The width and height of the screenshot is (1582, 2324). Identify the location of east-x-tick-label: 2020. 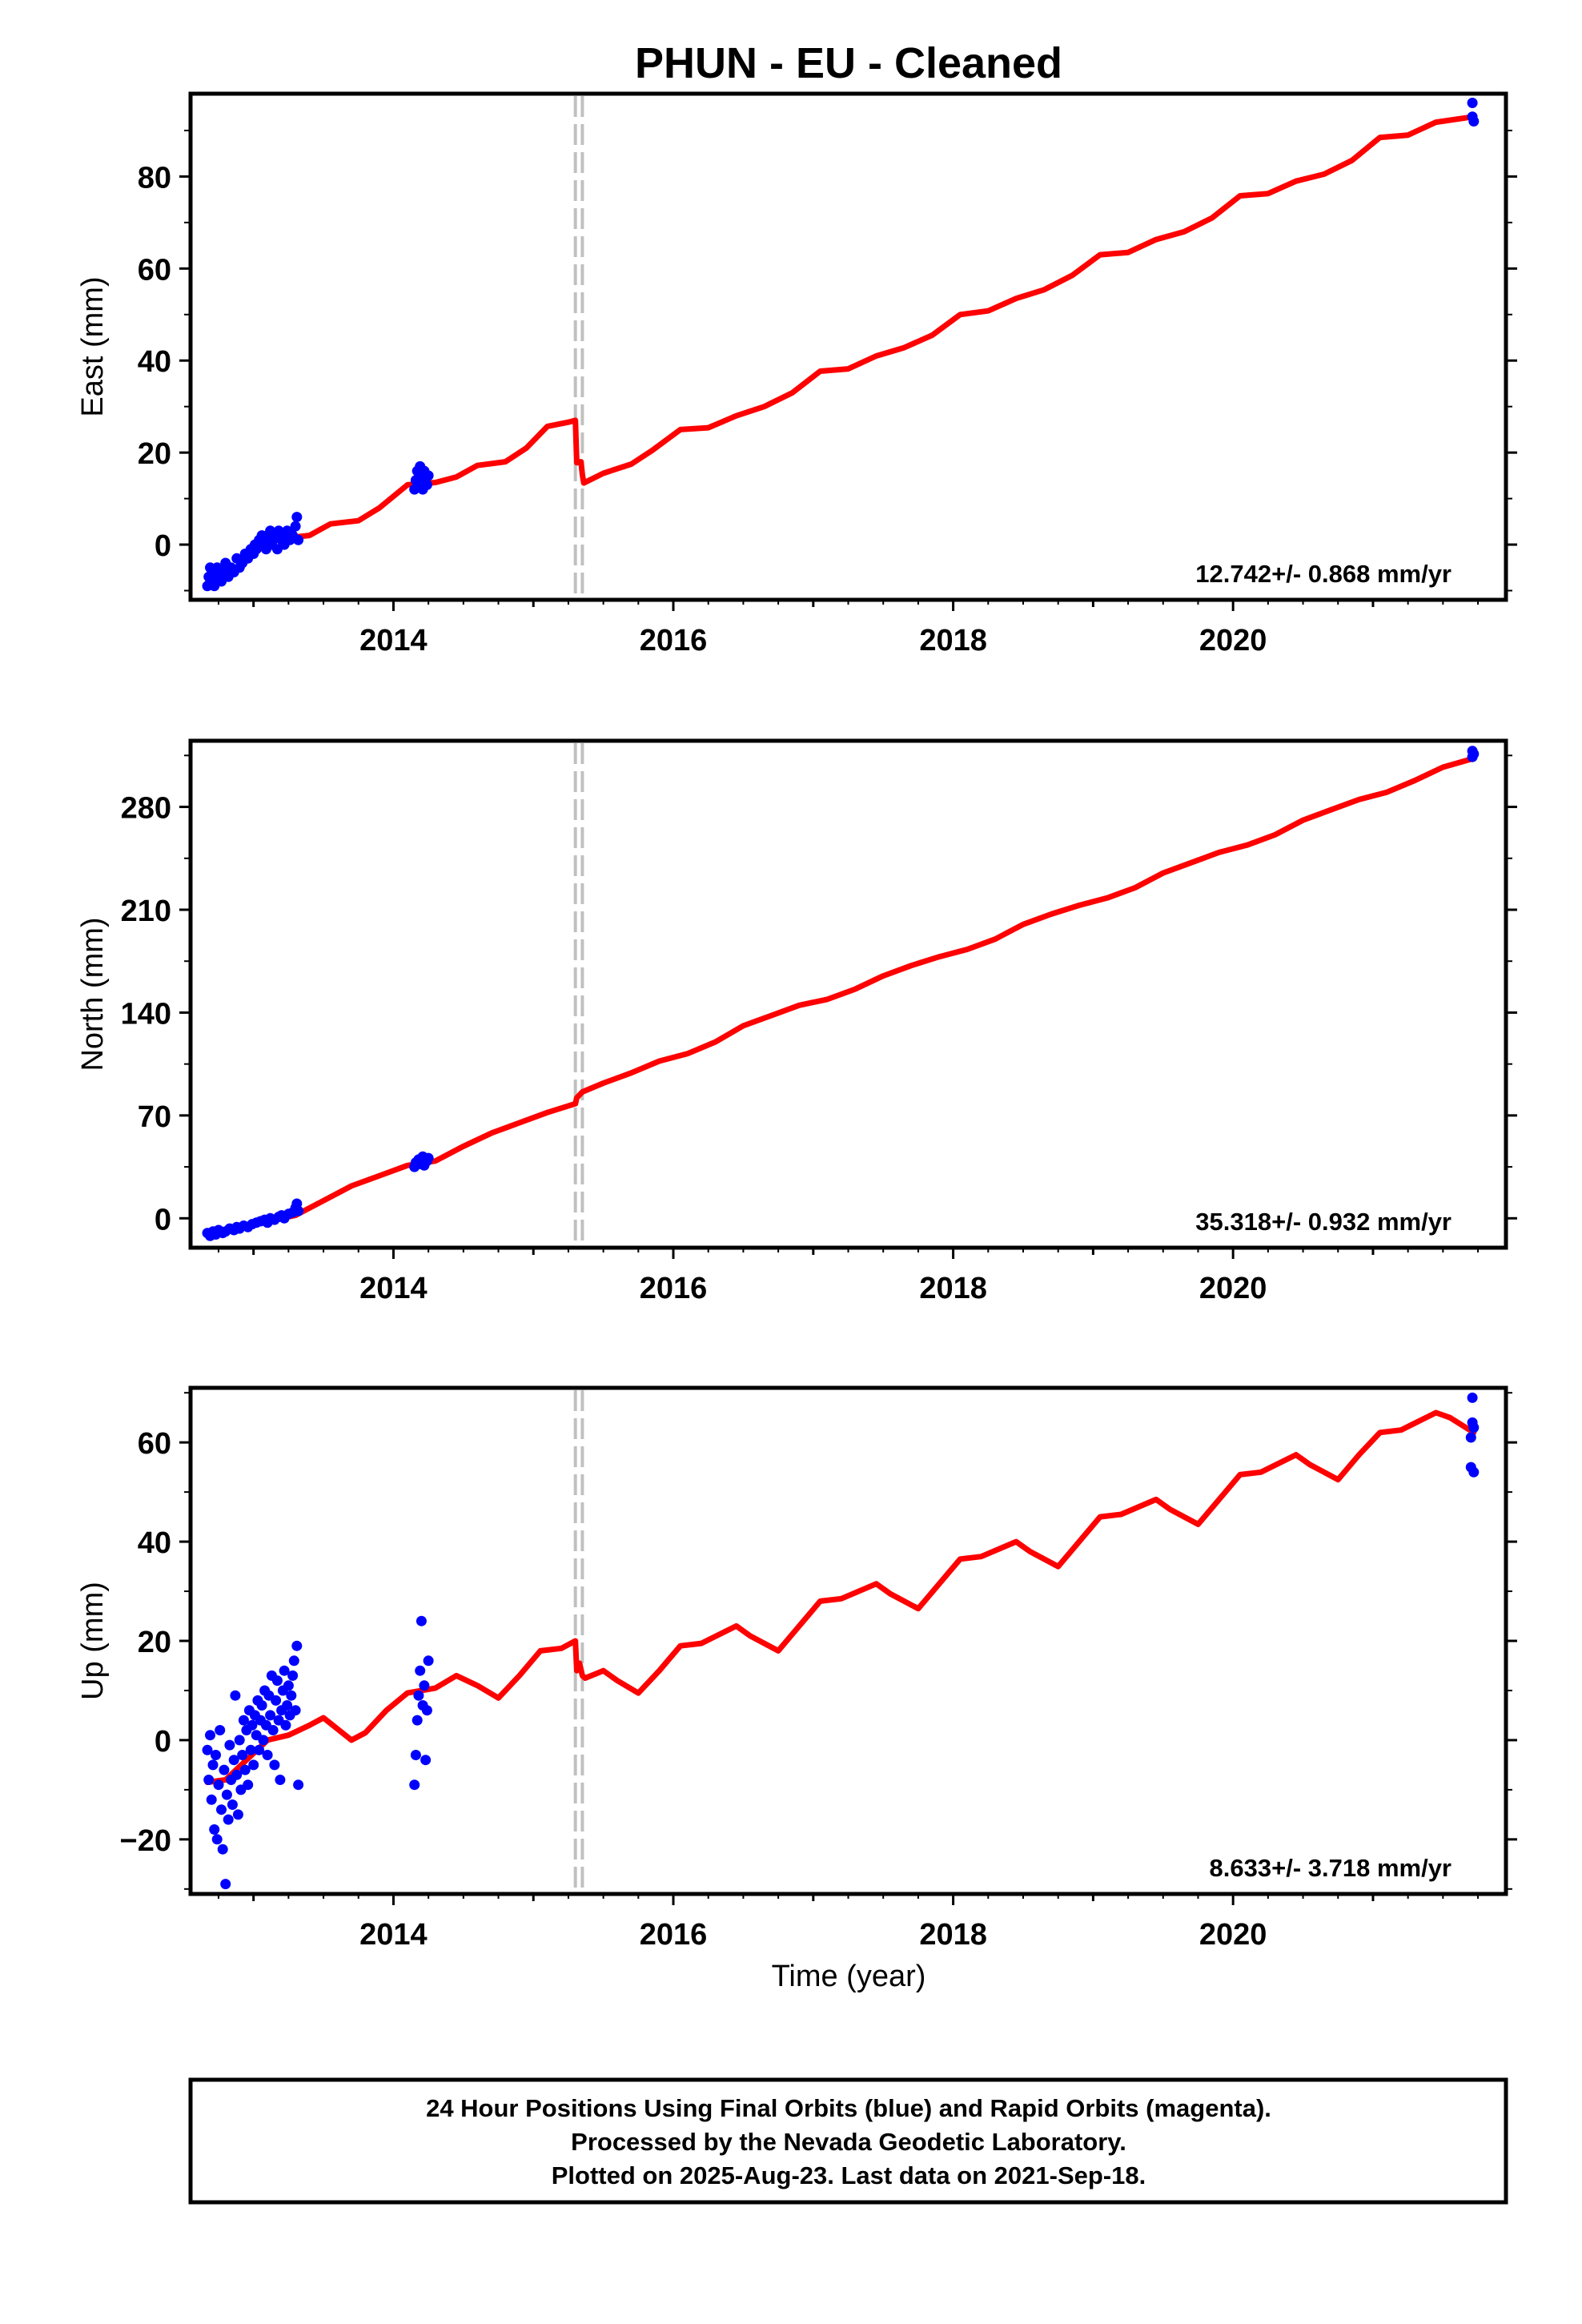
(1233, 640).